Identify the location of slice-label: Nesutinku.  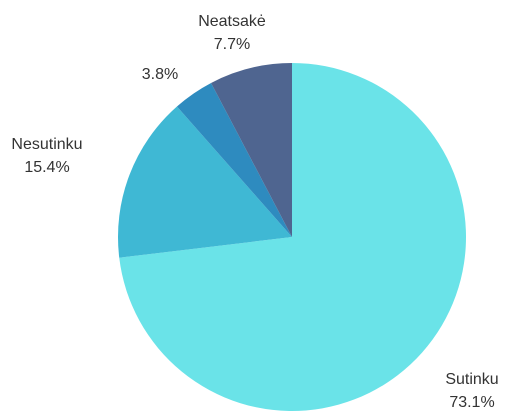
(46, 144).